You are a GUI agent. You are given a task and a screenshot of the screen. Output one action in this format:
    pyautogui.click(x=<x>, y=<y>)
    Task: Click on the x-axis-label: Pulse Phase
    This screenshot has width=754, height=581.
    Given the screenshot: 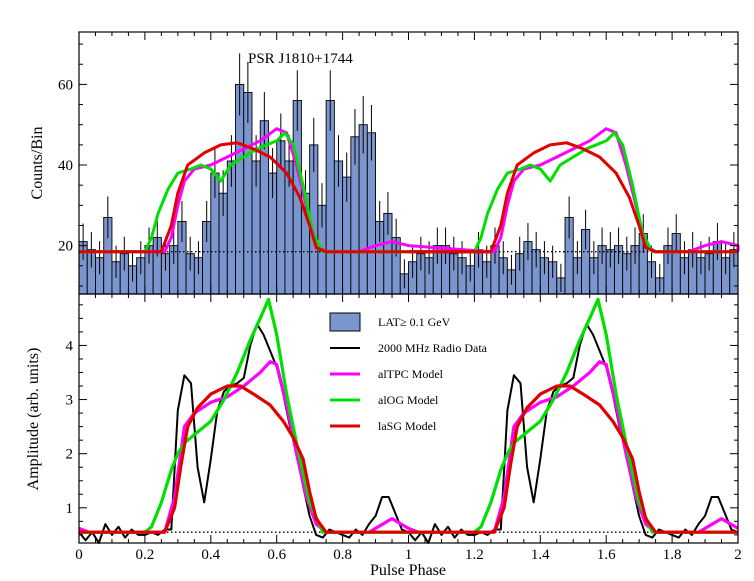 What is the action you would take?
    pyautogui.click(x=408, y=570)
    